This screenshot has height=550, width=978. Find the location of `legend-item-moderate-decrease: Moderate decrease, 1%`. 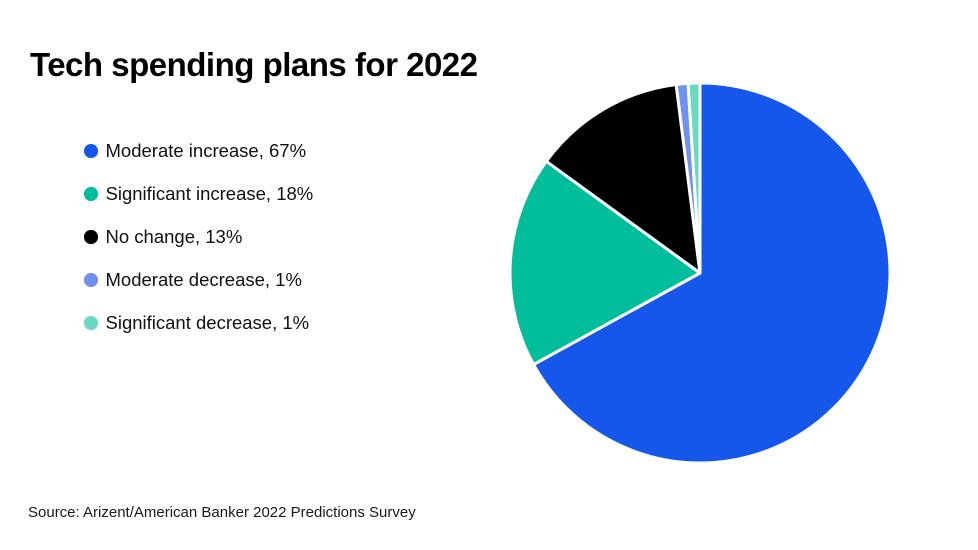

legend-item-moderate-decrease: Moderate decrease, 1% is located at coordinates (198, 280).